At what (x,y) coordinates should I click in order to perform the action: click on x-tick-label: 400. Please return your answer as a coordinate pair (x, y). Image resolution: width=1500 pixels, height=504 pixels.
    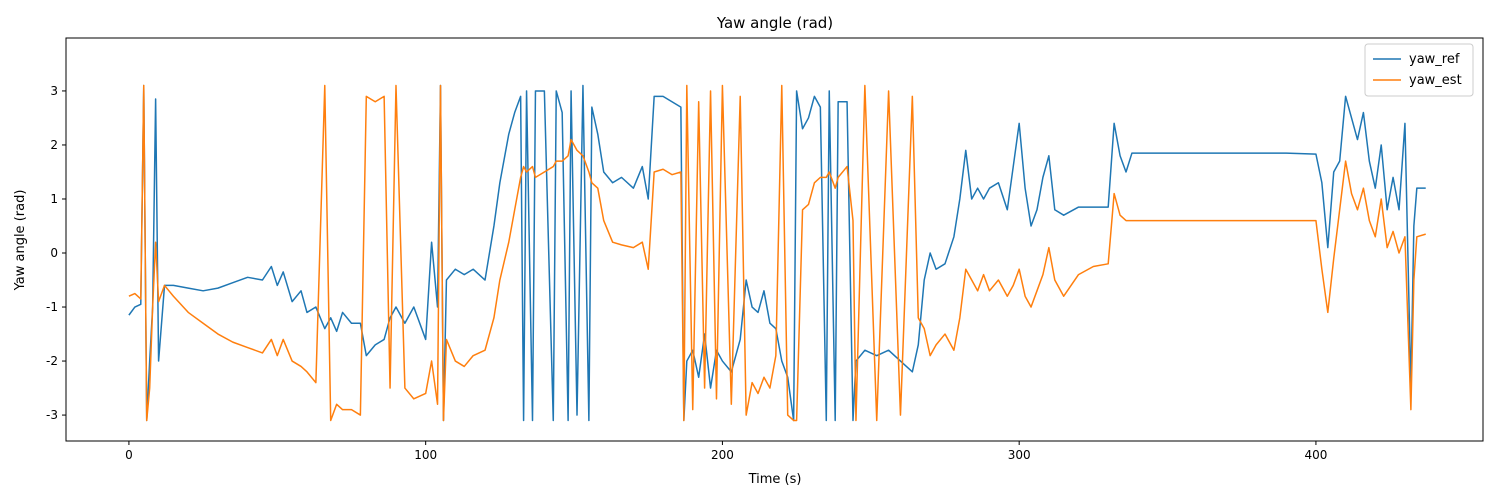
    Looking at the image, I should click on (1315, 455).